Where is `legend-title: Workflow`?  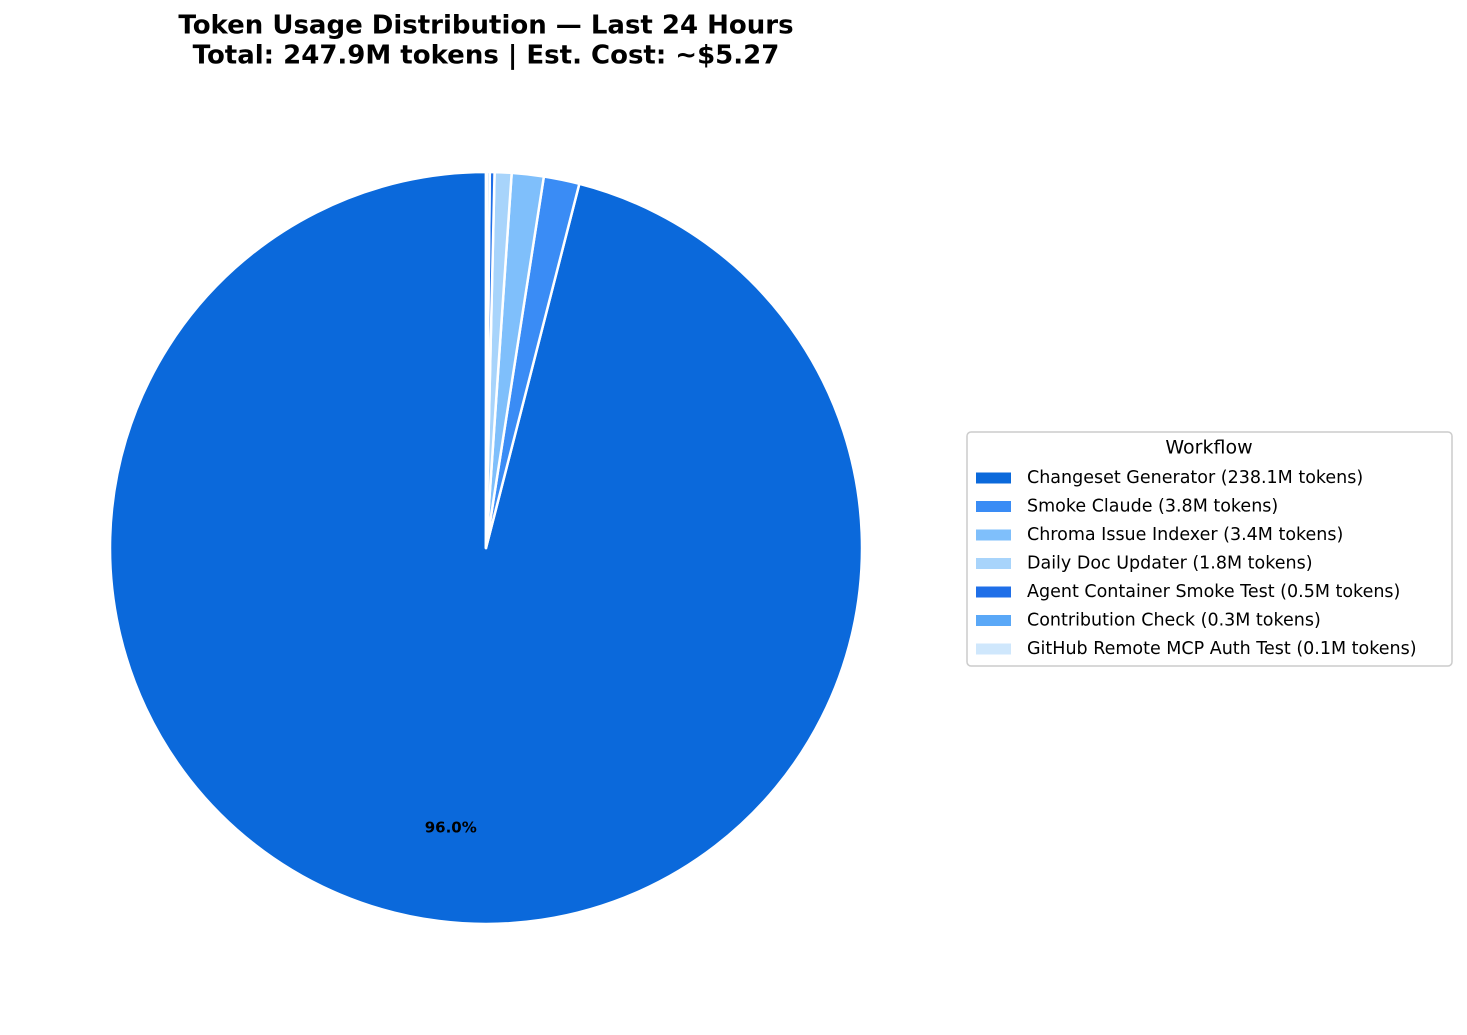
legend-title: Workflow is located at coordinates (1208, 448).